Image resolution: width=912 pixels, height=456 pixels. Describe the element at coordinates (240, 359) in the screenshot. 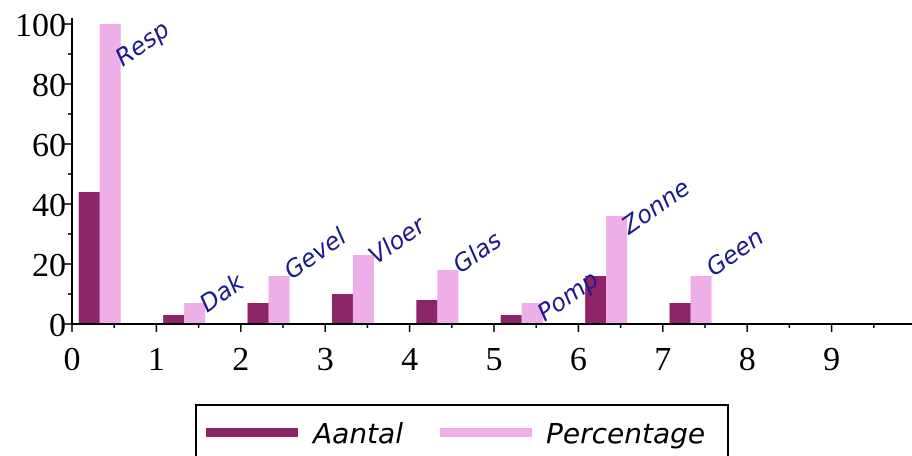

I see `x-tick-label: 2` at that location.